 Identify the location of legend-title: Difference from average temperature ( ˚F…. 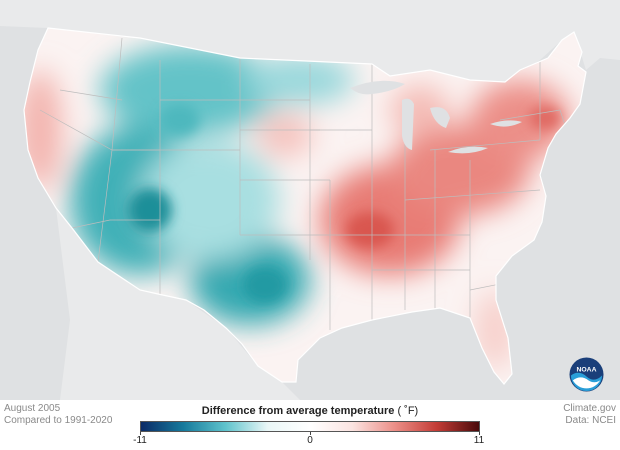
(310, 411).